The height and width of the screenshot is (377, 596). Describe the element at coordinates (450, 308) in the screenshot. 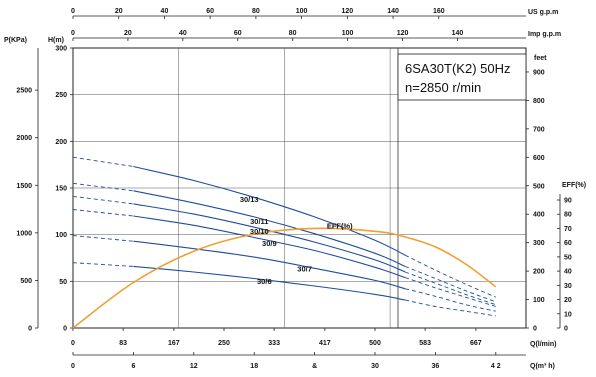

I see `head-curve-30-6-dashed-end` at that location.